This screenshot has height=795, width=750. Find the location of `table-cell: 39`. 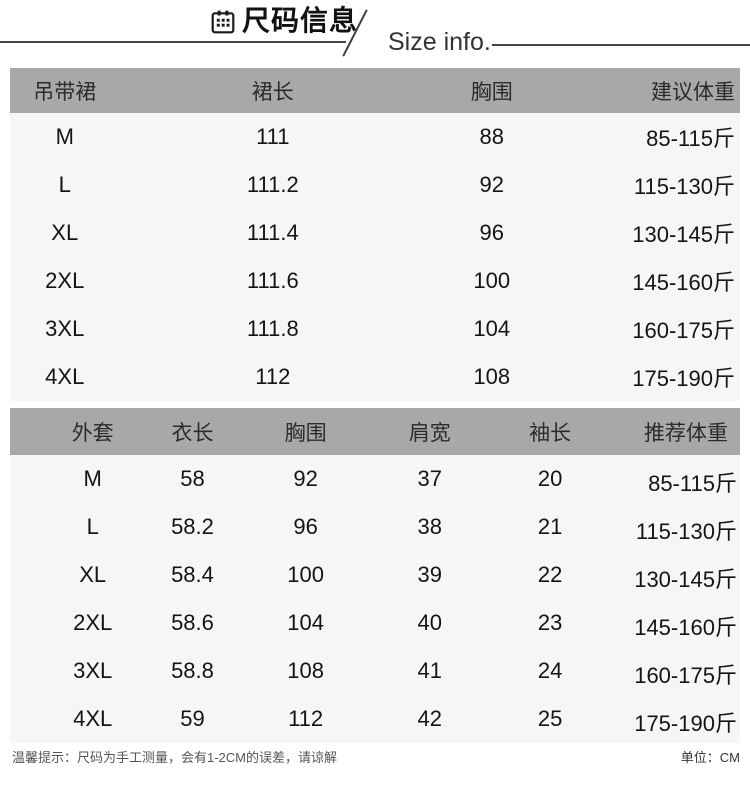

table-cell: 39 is located at coordinates (429, 574).